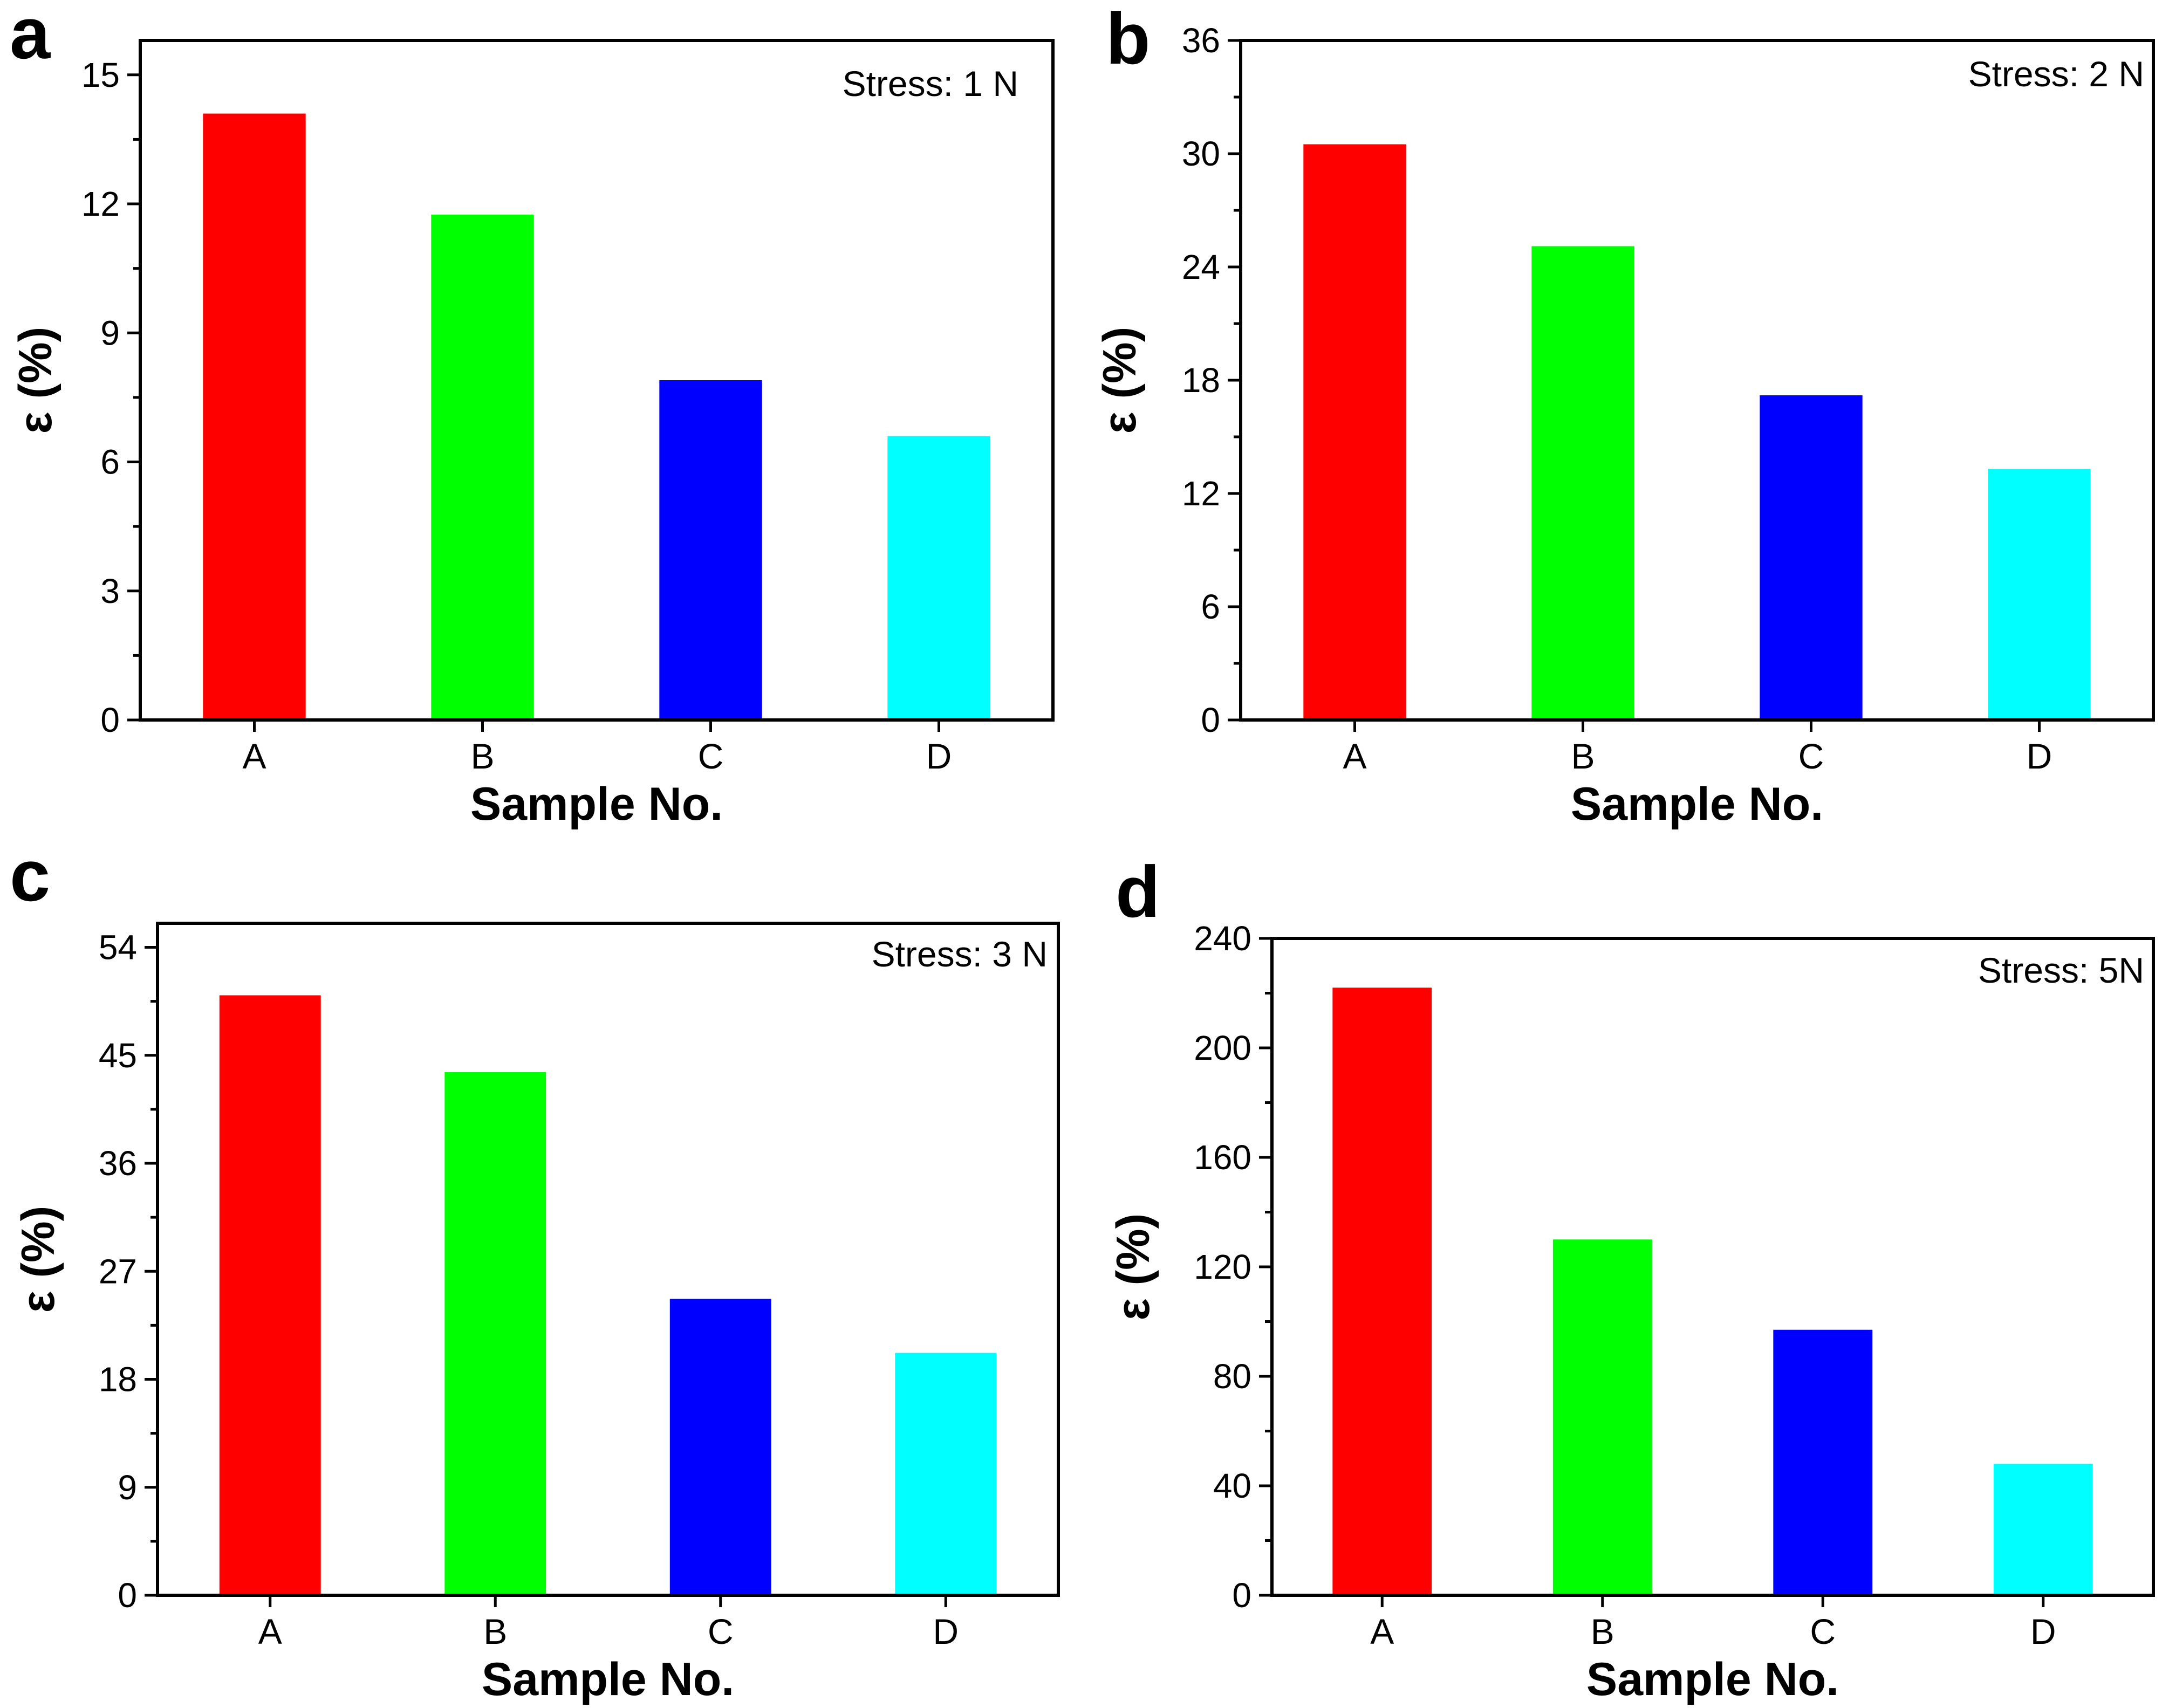 The image size is (2162, 1708). I want to click on y-tick-label-c: 18, so click(118, 1379).